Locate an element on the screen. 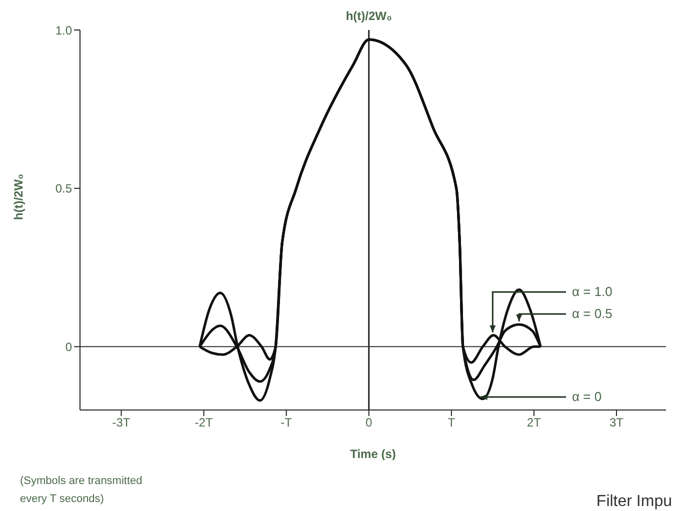 The height and width of the screenshot is (511, 676). y-axis-title: h(t)/2W₀ is located at coordinates (18, 197).